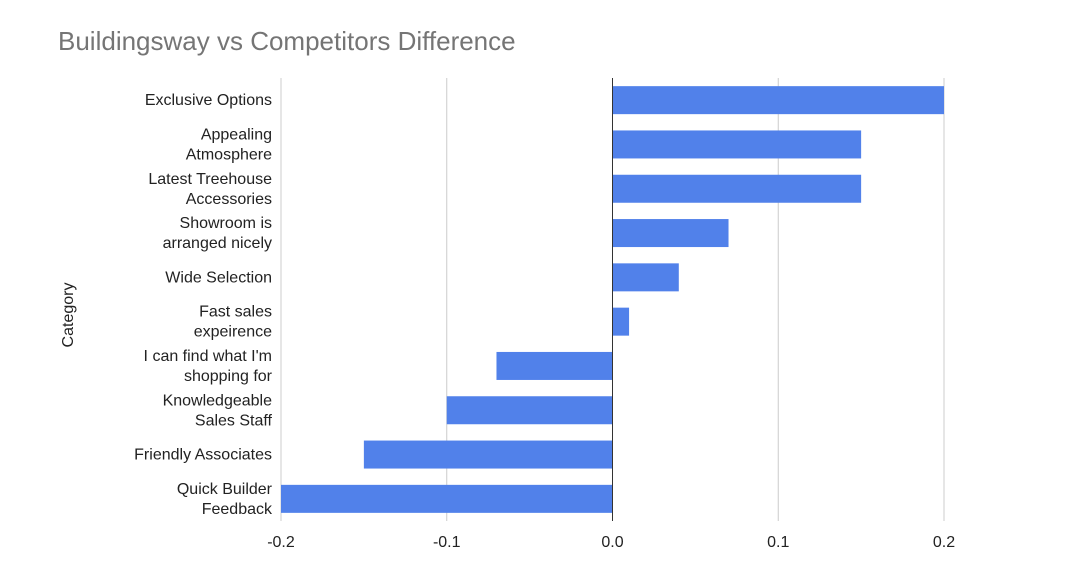  Describe the element at coordinates (281, 542) in the screenshot. I see `x-tick-label-0: -0.2` at that location.